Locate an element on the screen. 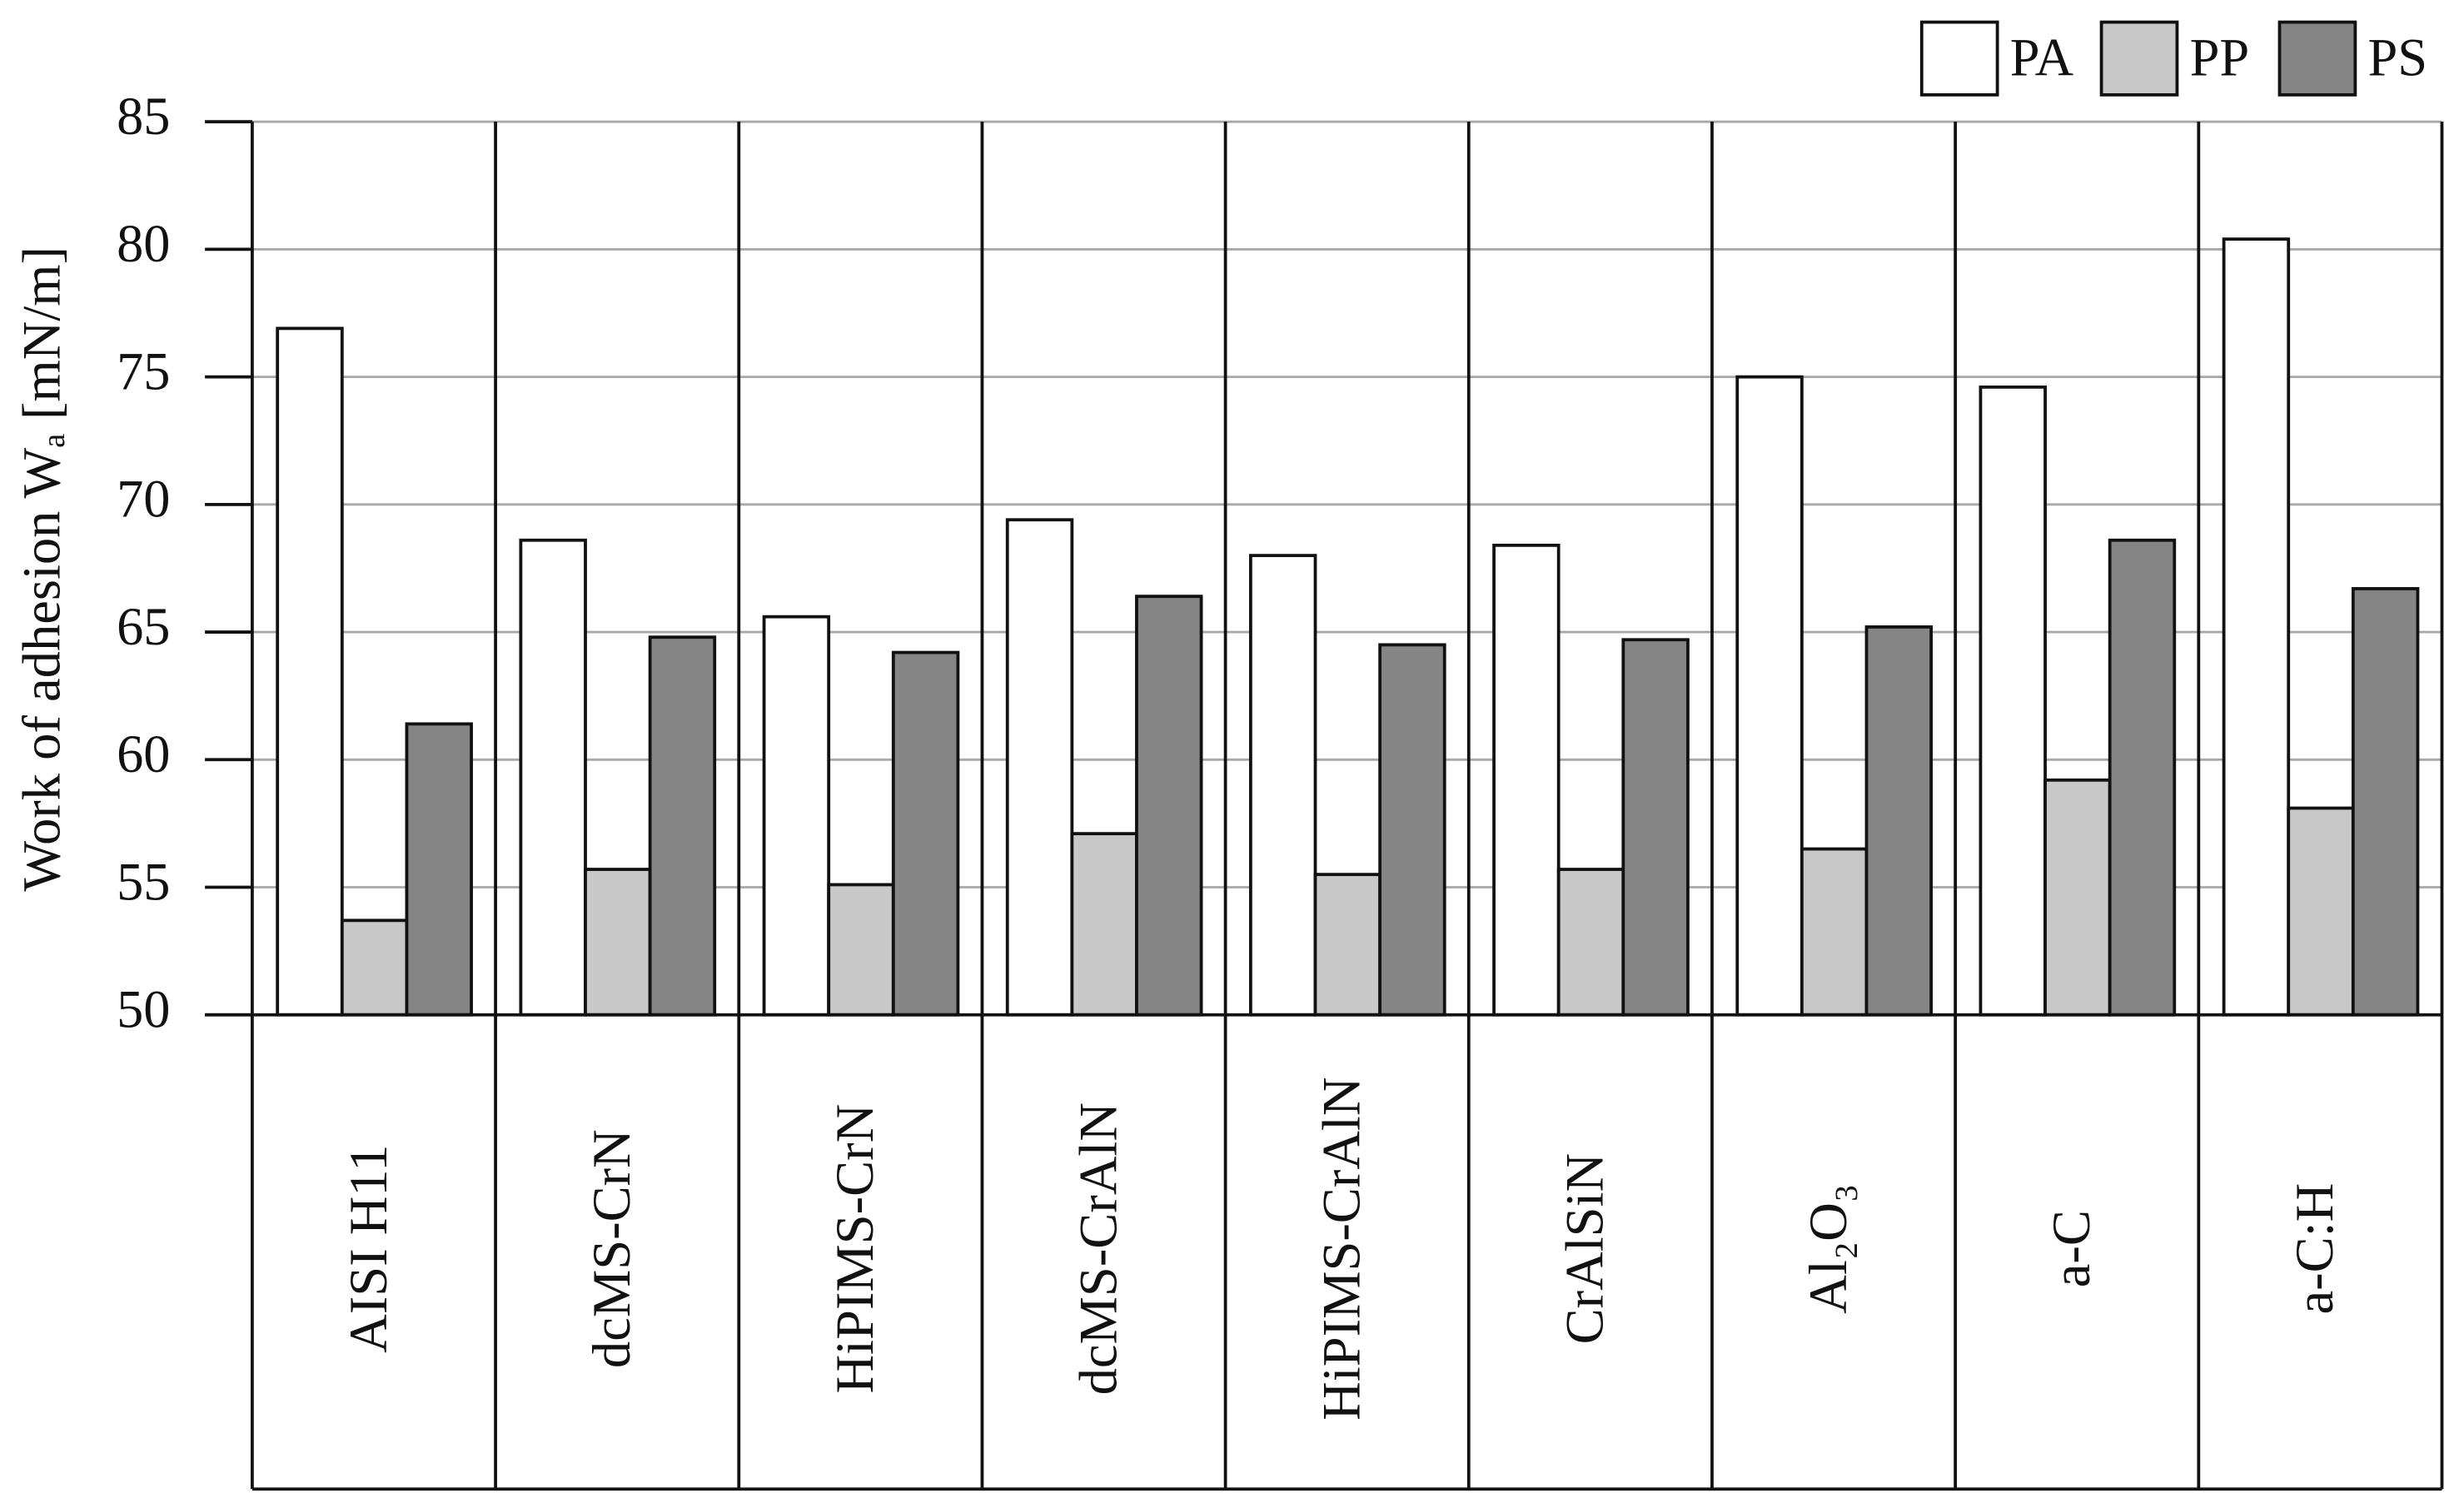 This screenshot has width=2464, height=1508. y-tick-label: 85 is located at coordinates (143, 116).